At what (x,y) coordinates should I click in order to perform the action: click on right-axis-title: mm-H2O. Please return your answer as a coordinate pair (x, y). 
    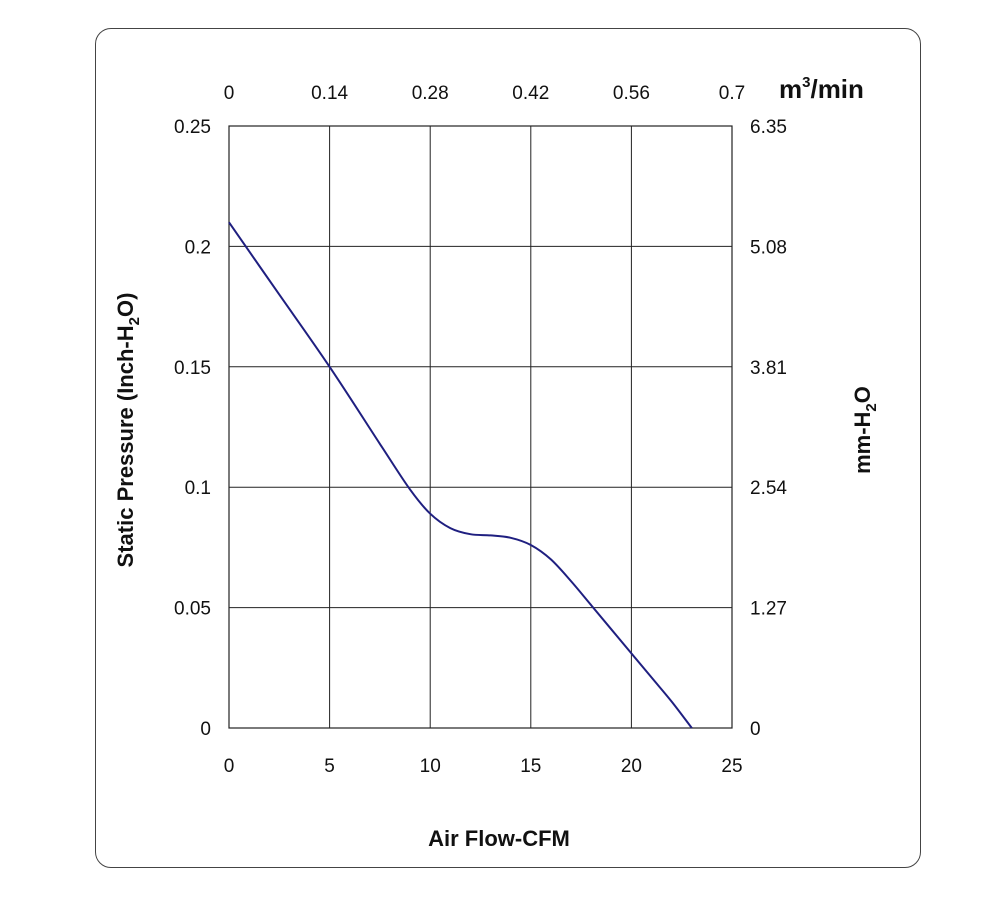
    Looking at the image, I should click on (865, 430).